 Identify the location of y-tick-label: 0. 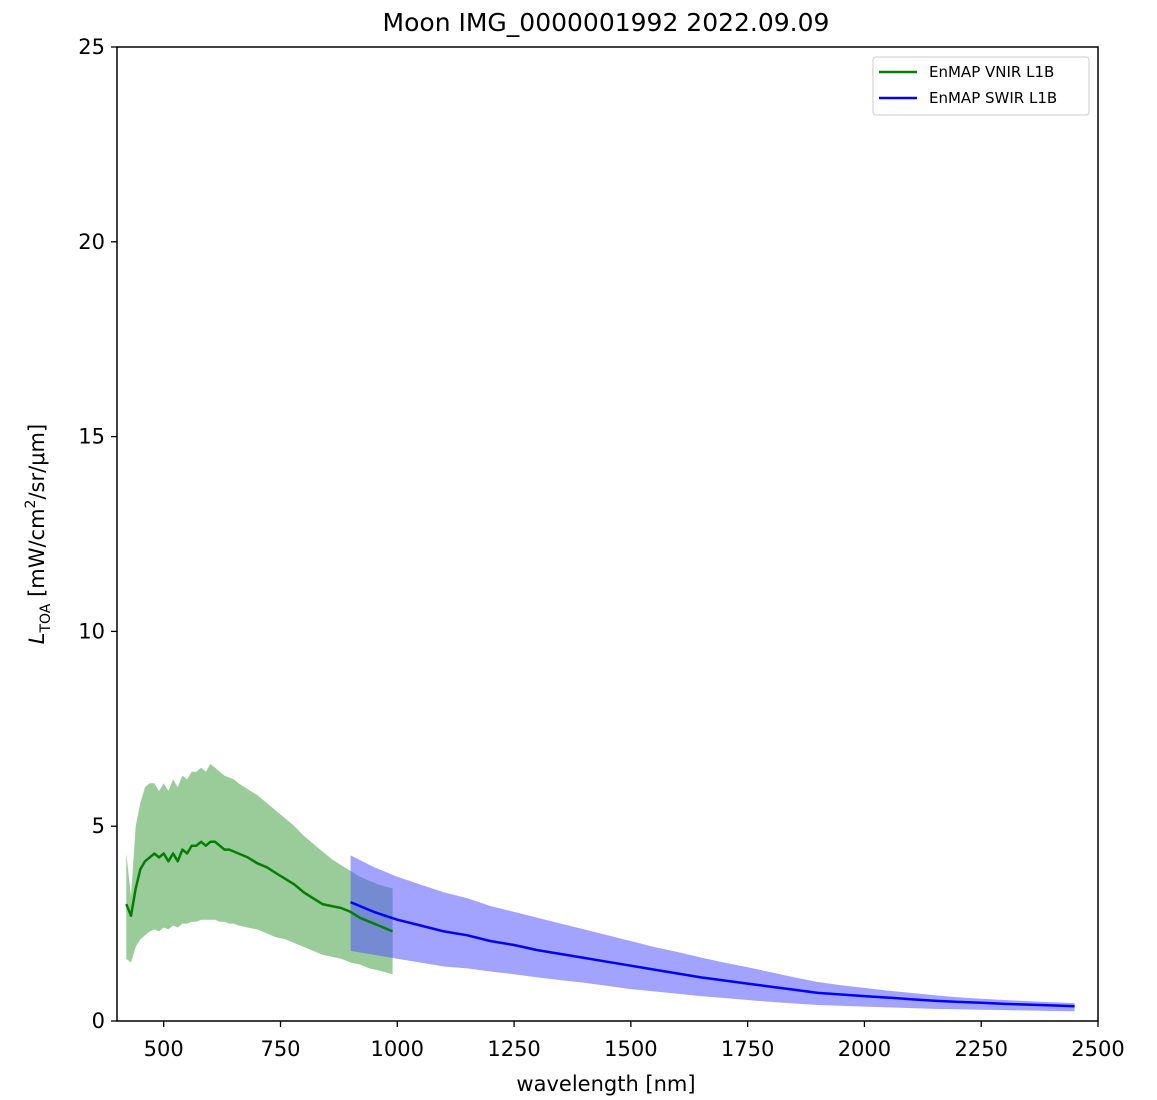
(98, 1021).